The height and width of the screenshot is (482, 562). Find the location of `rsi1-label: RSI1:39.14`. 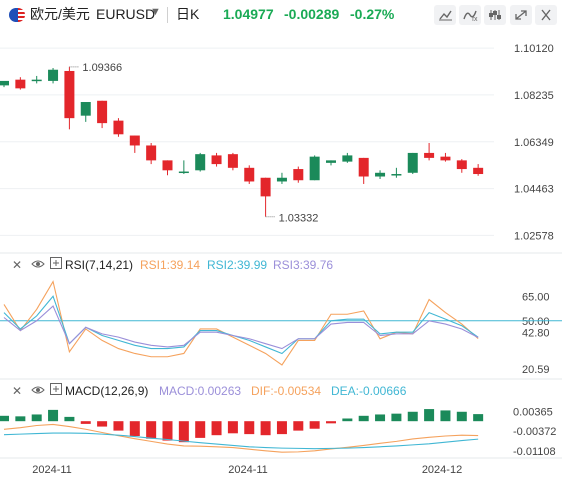

rsi1-label: RSI1:39.14 is located at coordinates (170, 265).